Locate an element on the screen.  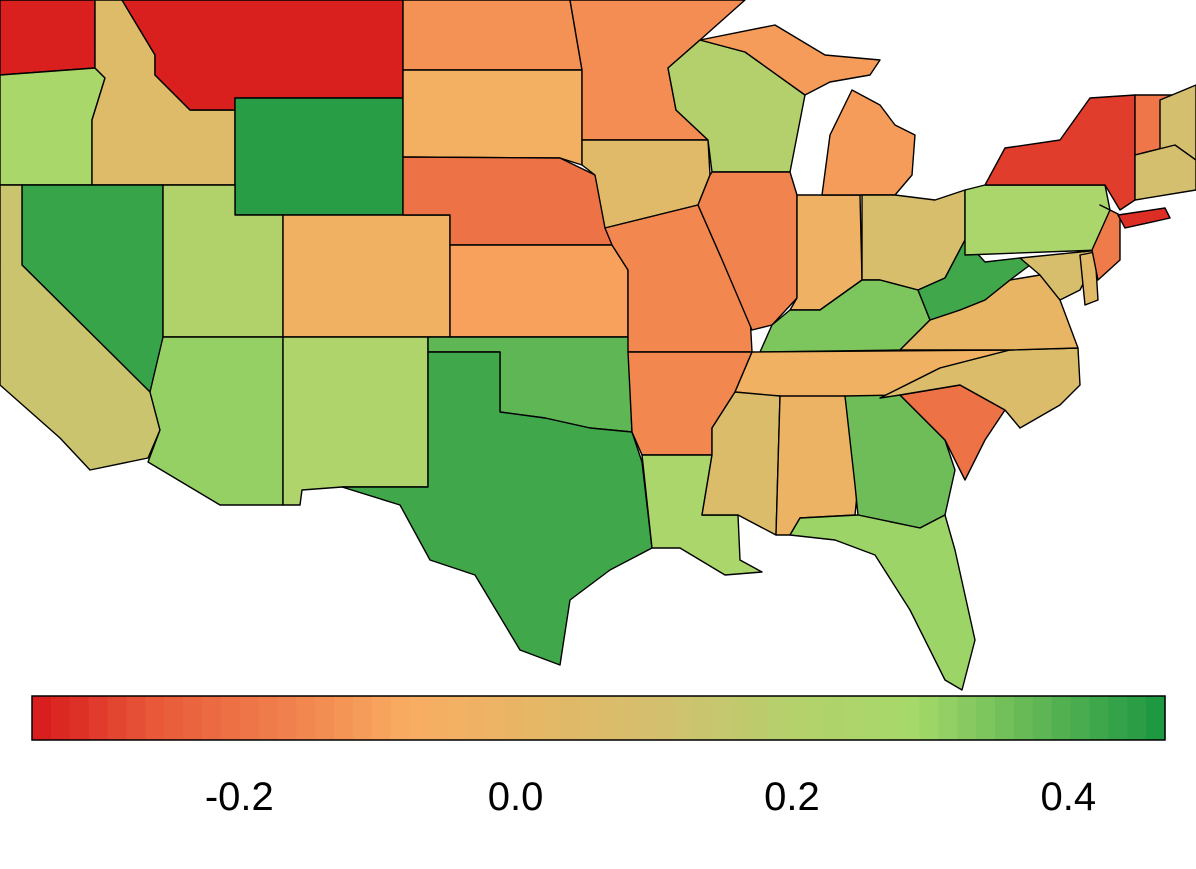
state-sd is located at coordinates (492, 117).